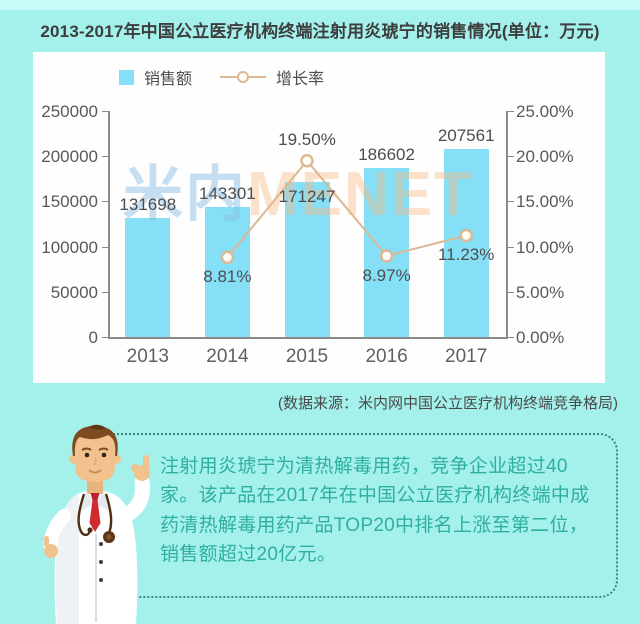  I want to click on top-strip, so click(320, 5).